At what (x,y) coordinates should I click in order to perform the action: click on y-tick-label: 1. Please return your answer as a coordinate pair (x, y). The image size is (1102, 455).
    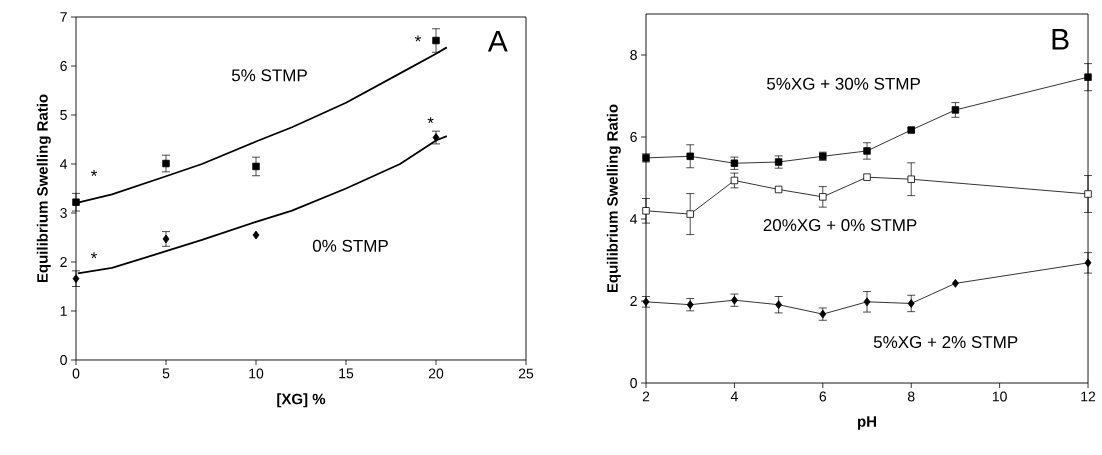
    Looking at the image, I should click on (63, 311).